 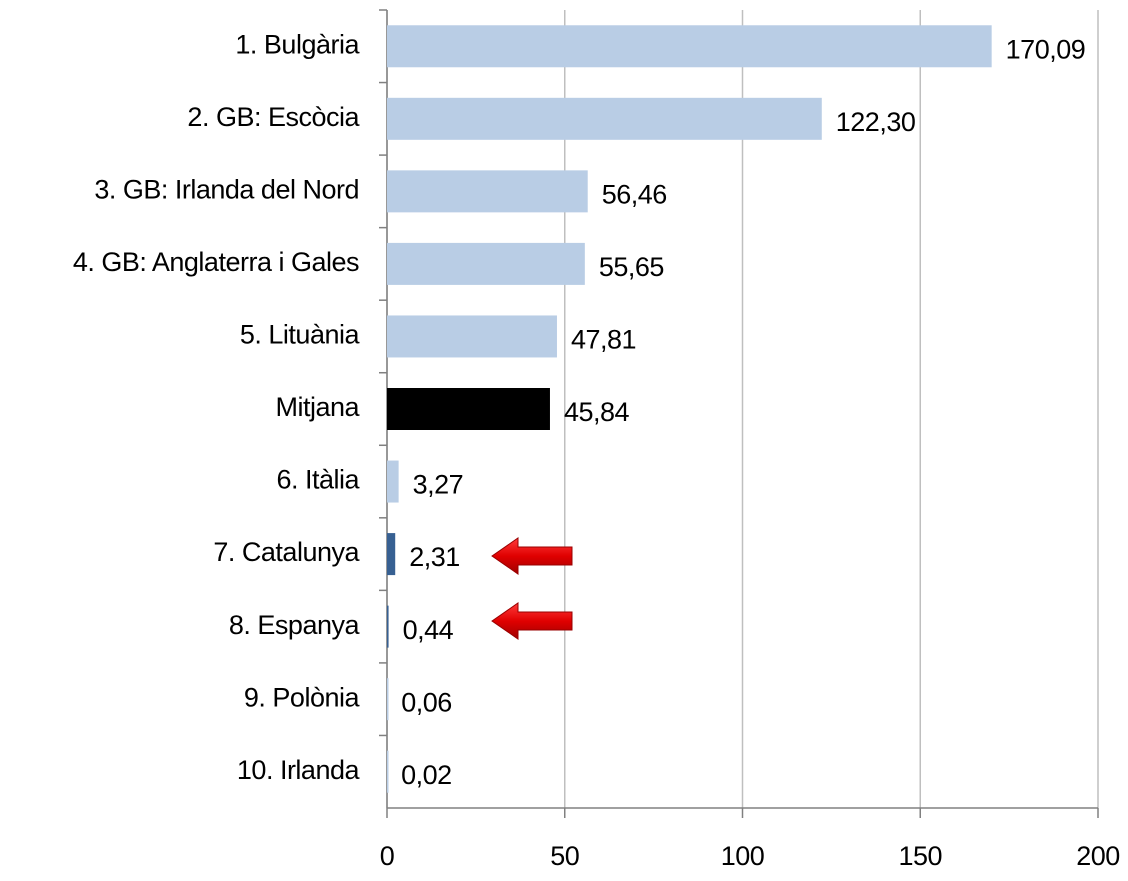 I want to click on x-tick-label: 50, so click(x=564, y=856).